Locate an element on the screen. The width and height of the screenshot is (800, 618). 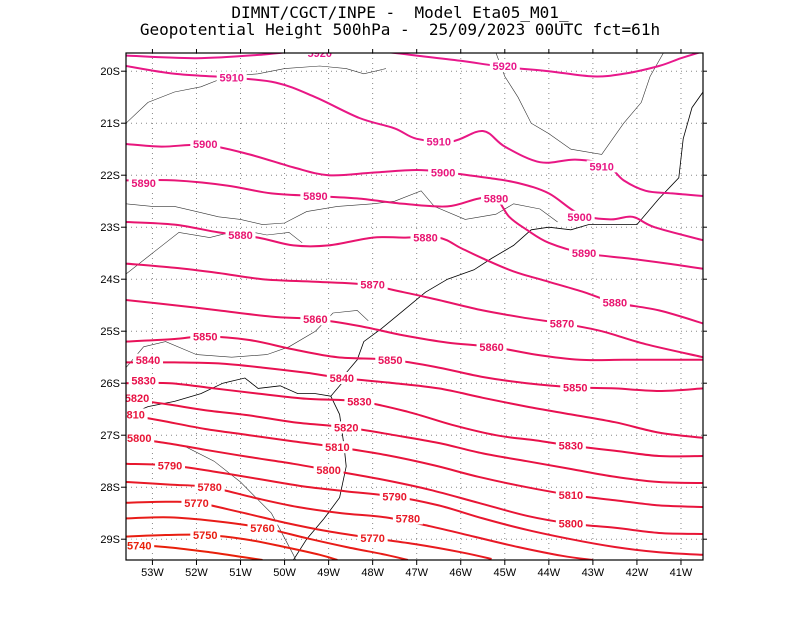
contour-label-5740: 5740 is located at coordinates (139, 546).